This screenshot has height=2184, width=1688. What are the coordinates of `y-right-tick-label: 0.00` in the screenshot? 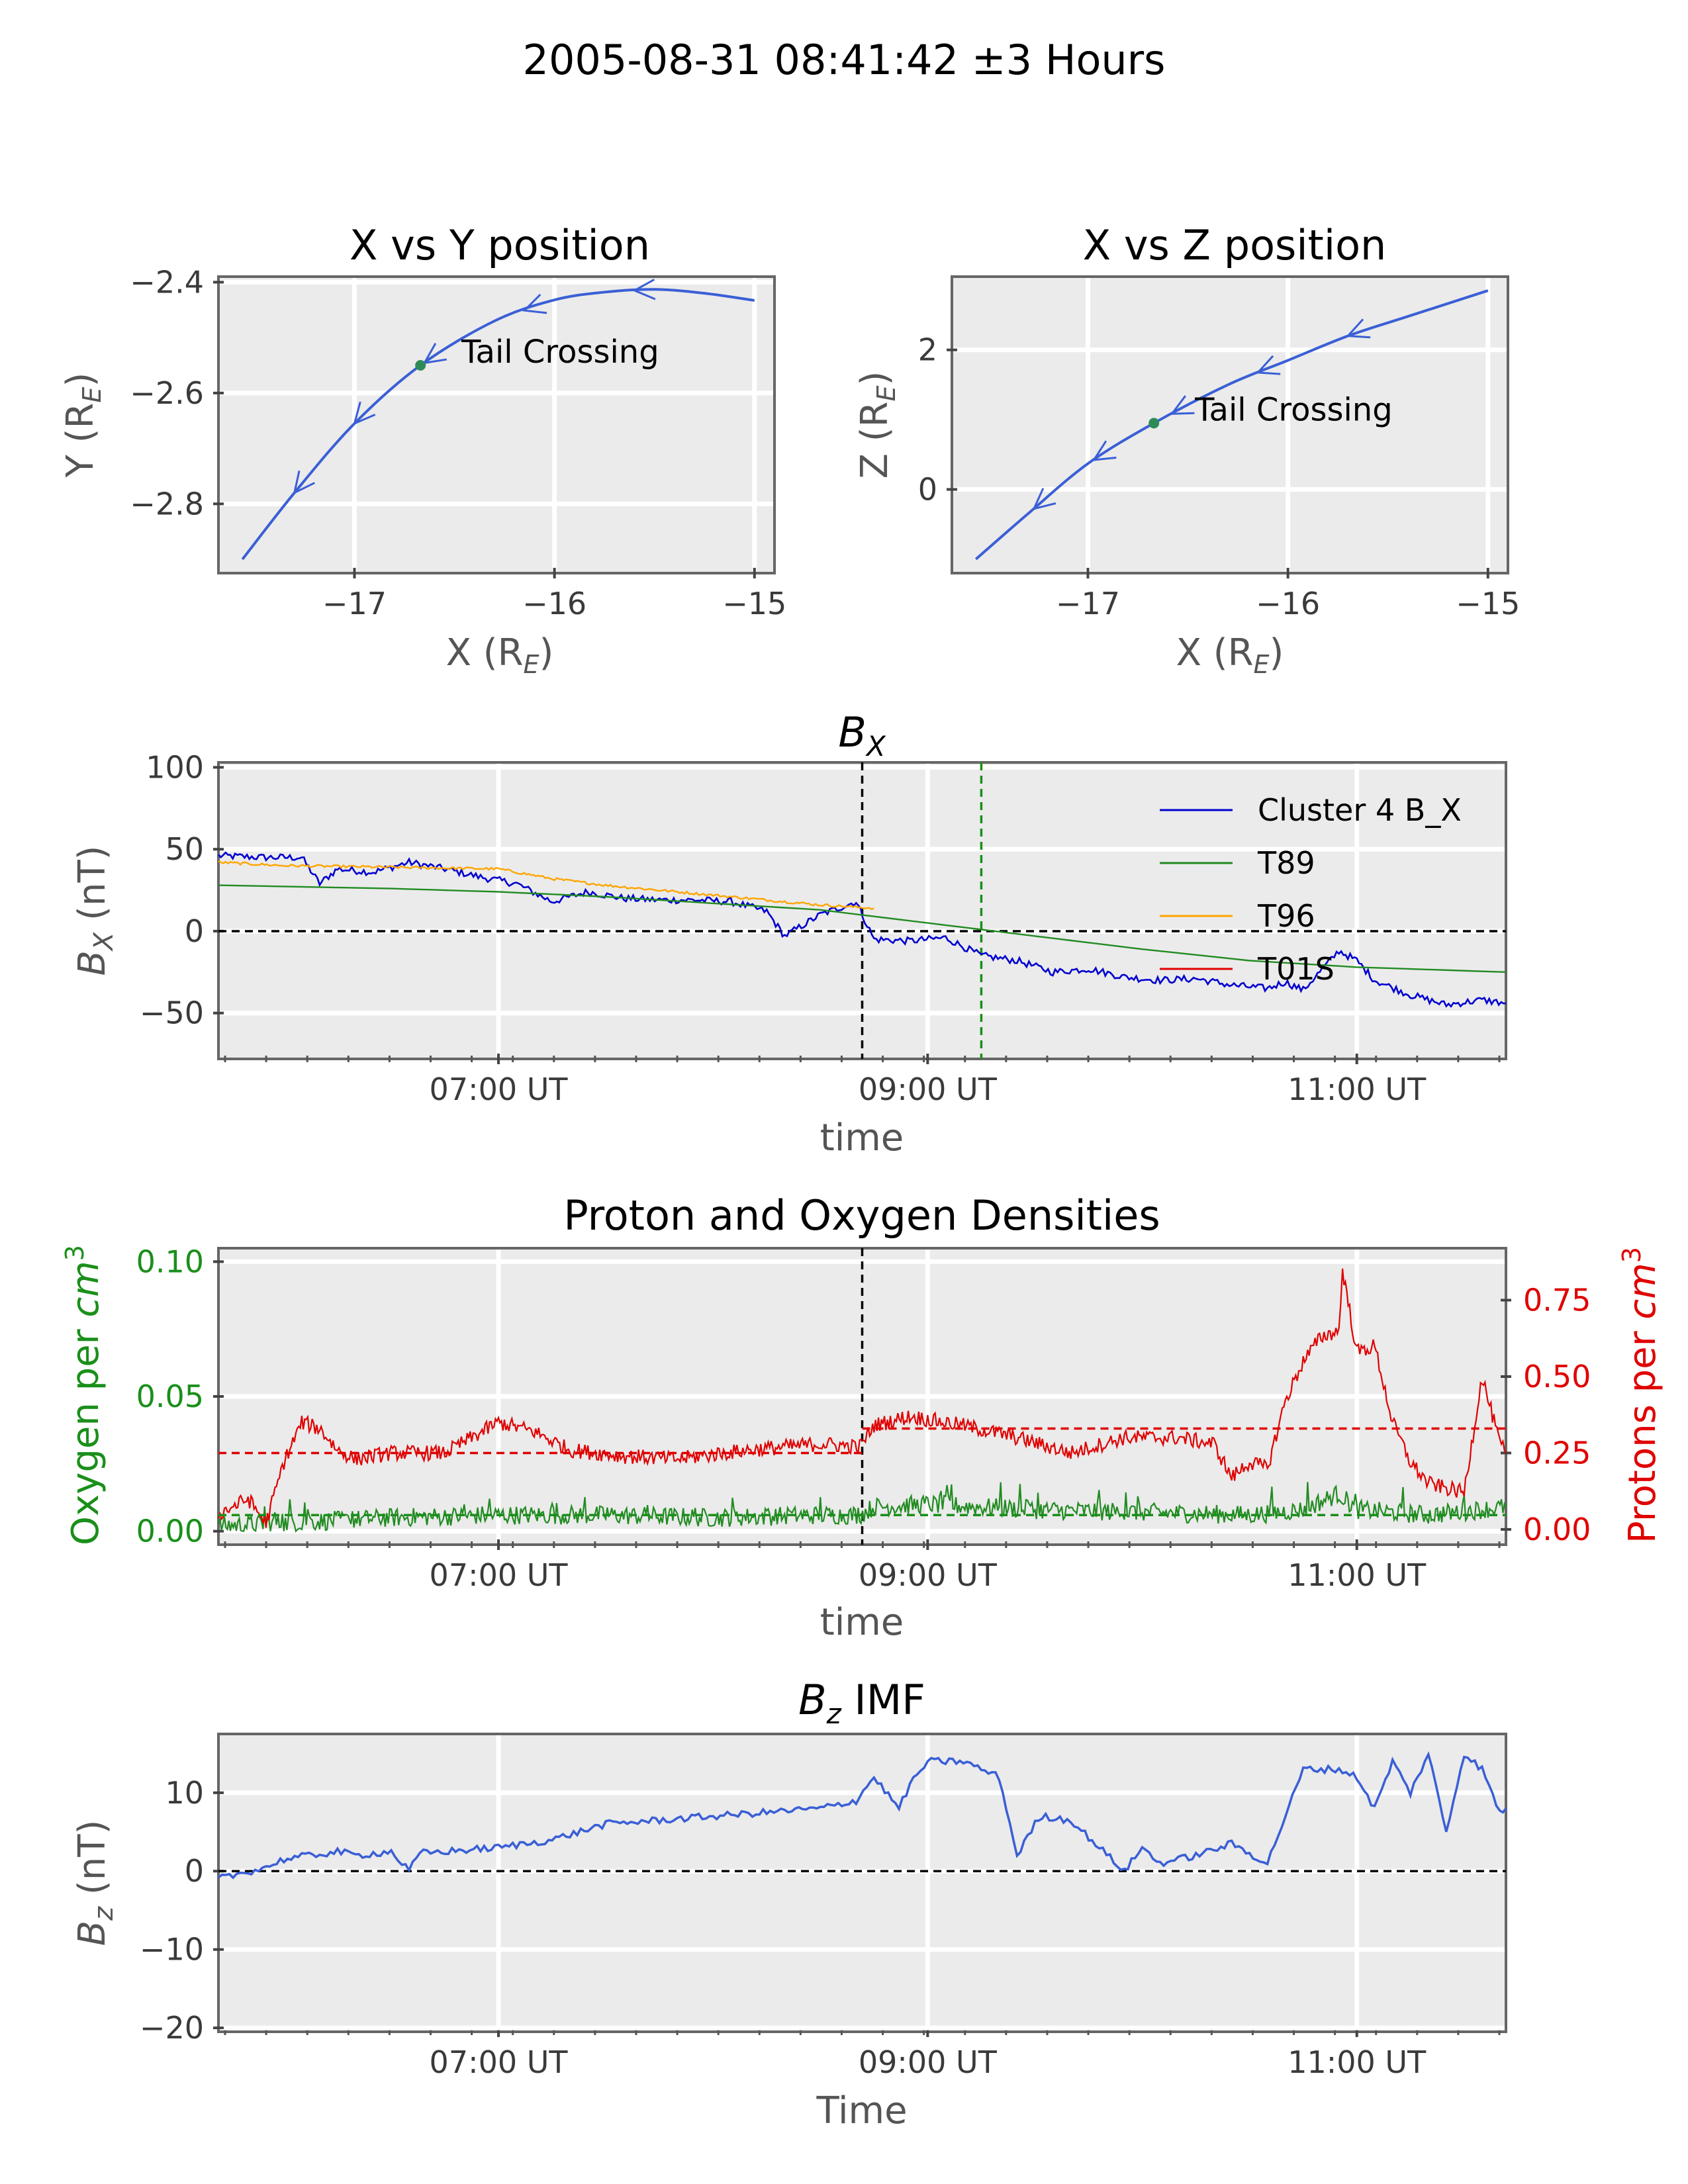 It's located at (1557, 1530).